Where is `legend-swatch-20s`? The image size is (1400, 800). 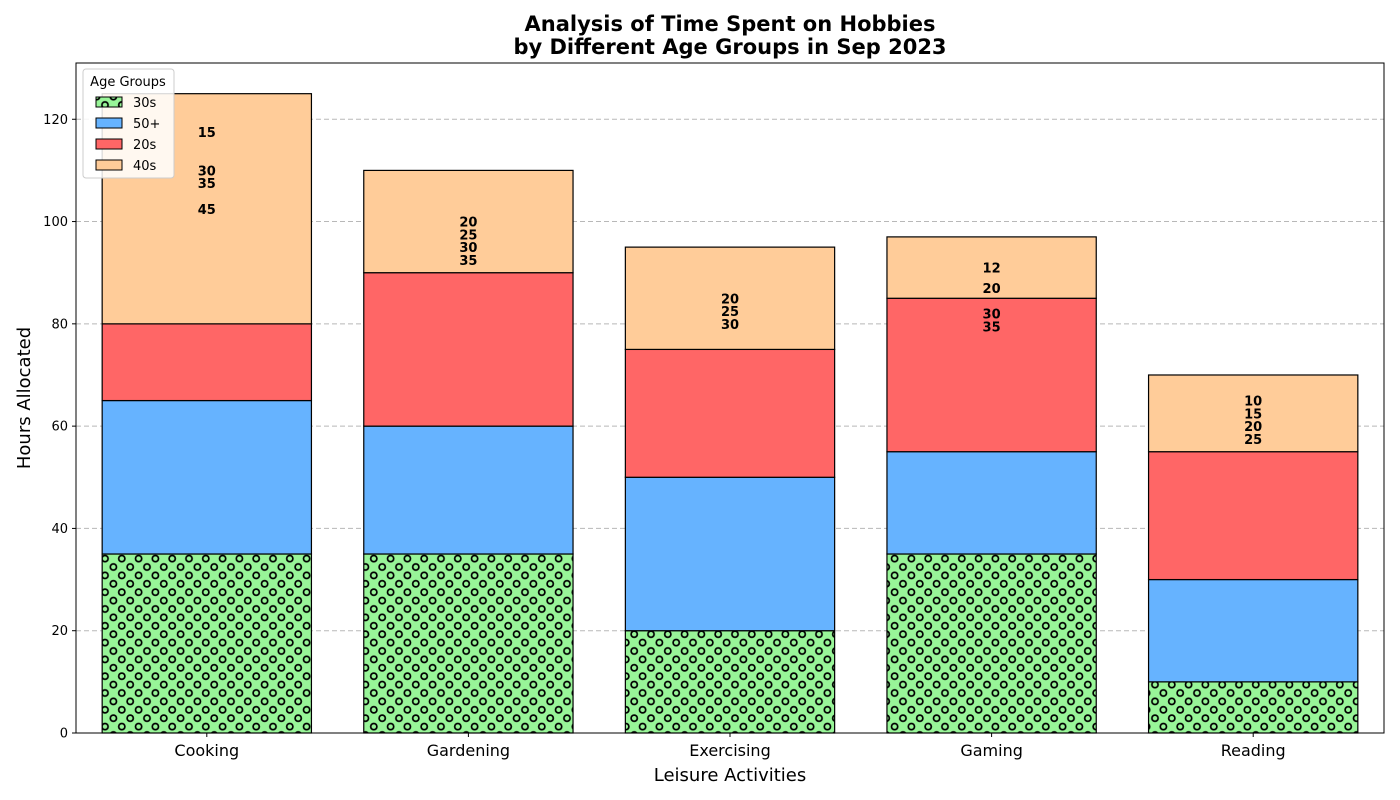
legend-swatch-20s is located at coordinates (109, 144).